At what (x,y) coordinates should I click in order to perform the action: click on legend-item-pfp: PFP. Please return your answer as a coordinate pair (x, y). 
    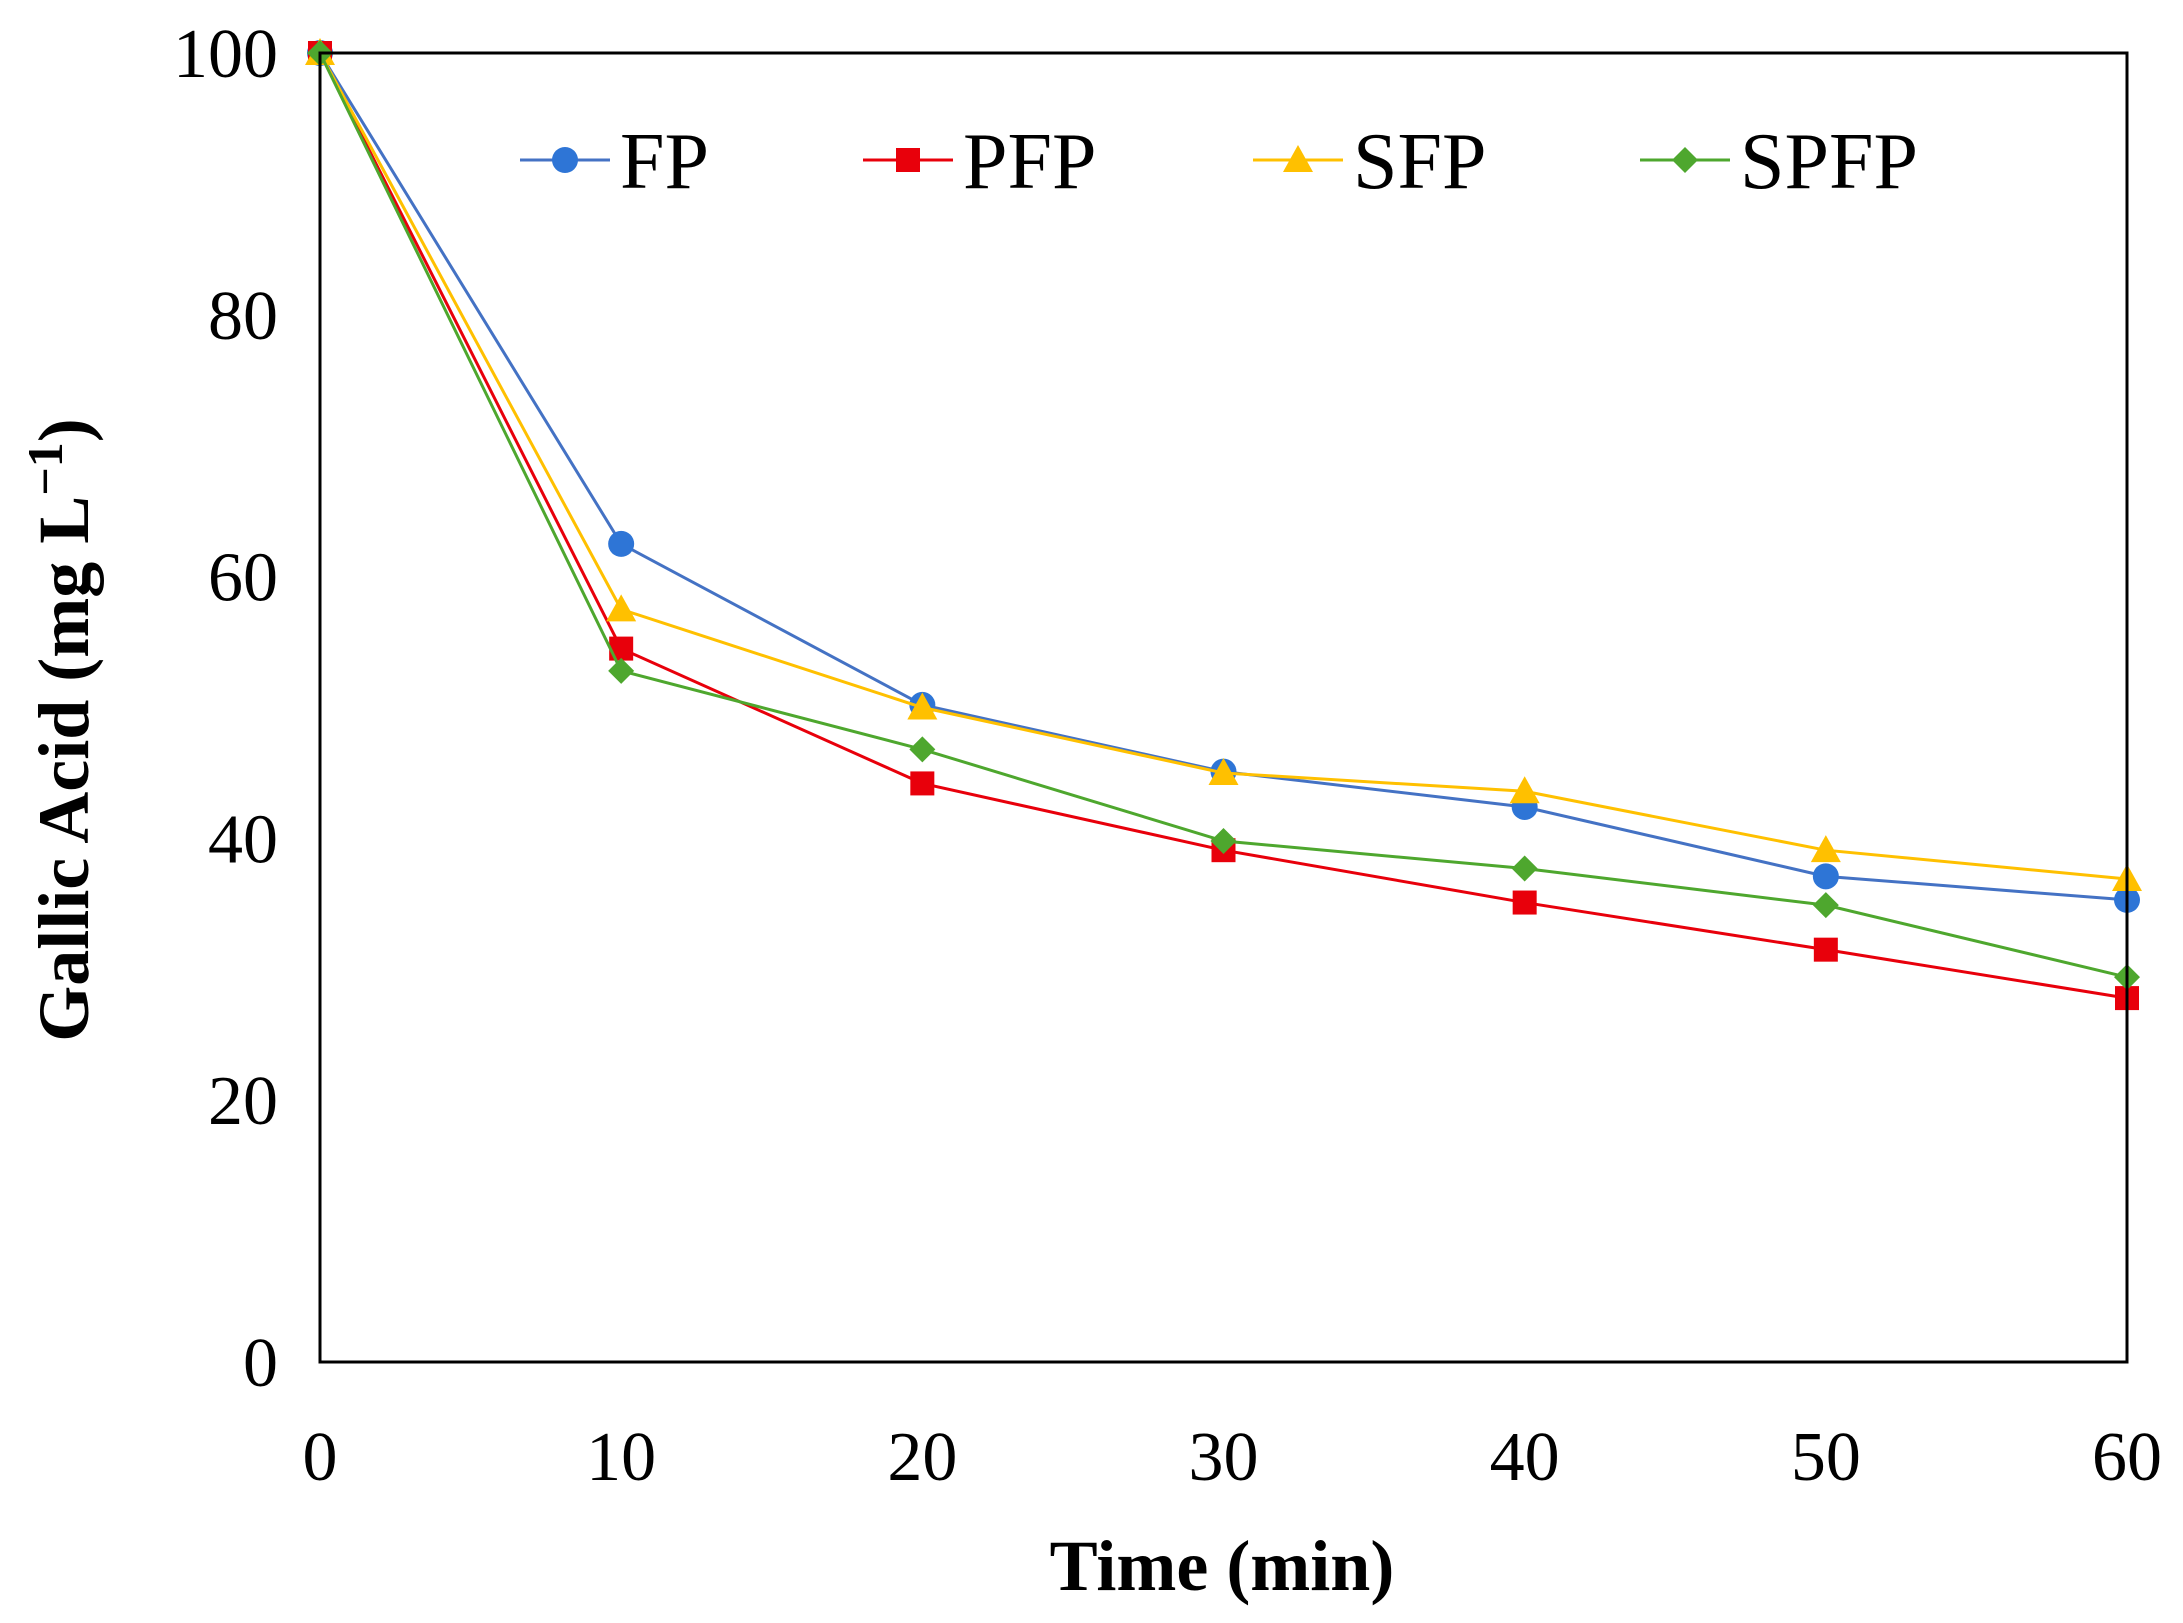
    Looking at the image, I should click on (979, 162).